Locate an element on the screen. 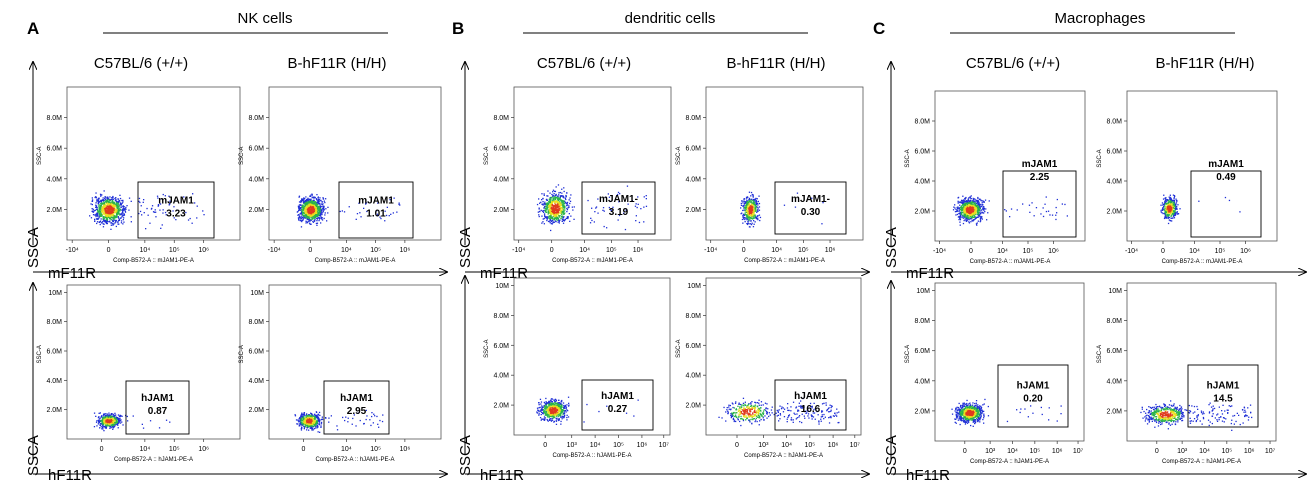  y-tick-label: 2.0M is located at coordinates (256, 210).